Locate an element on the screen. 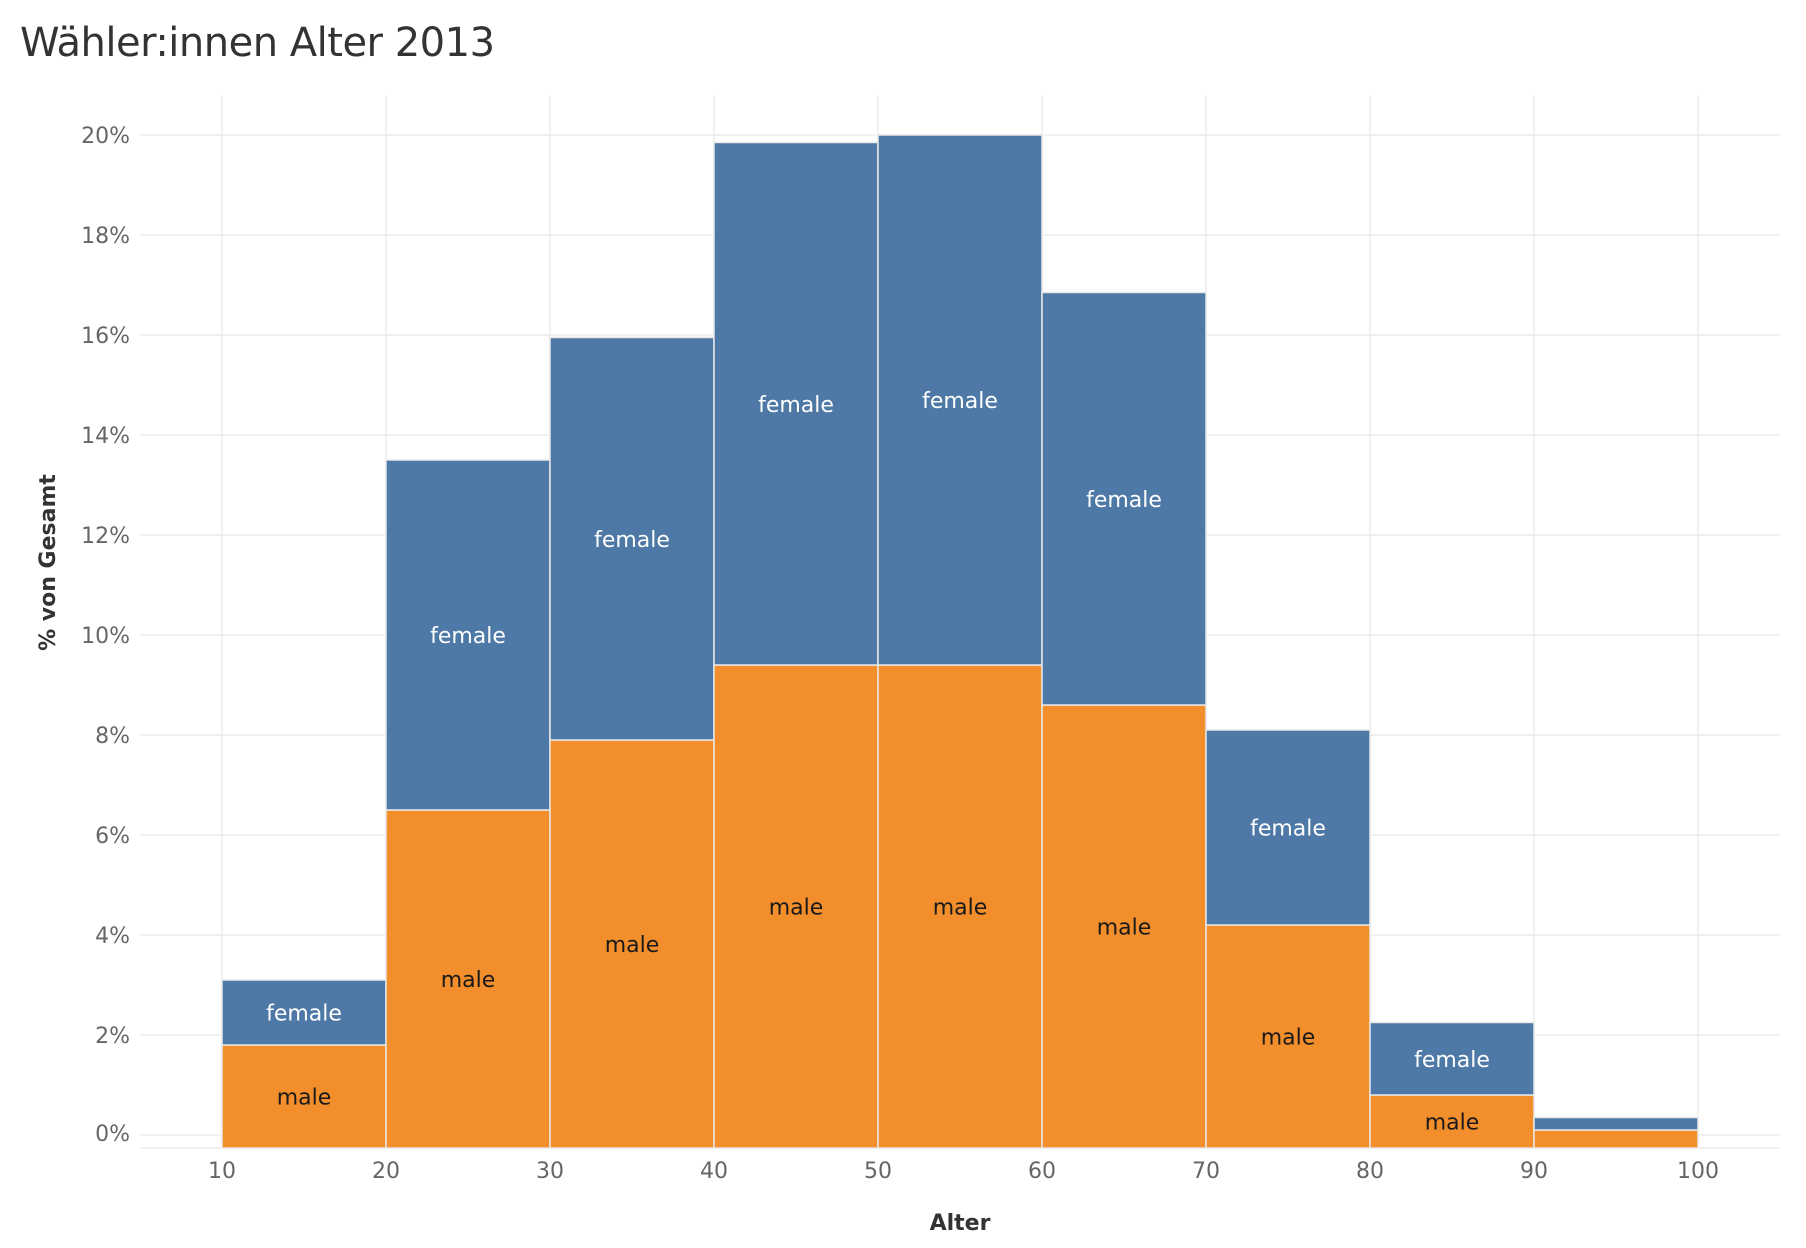  y-tick-label: 8% is located at coordinates (112, 736).